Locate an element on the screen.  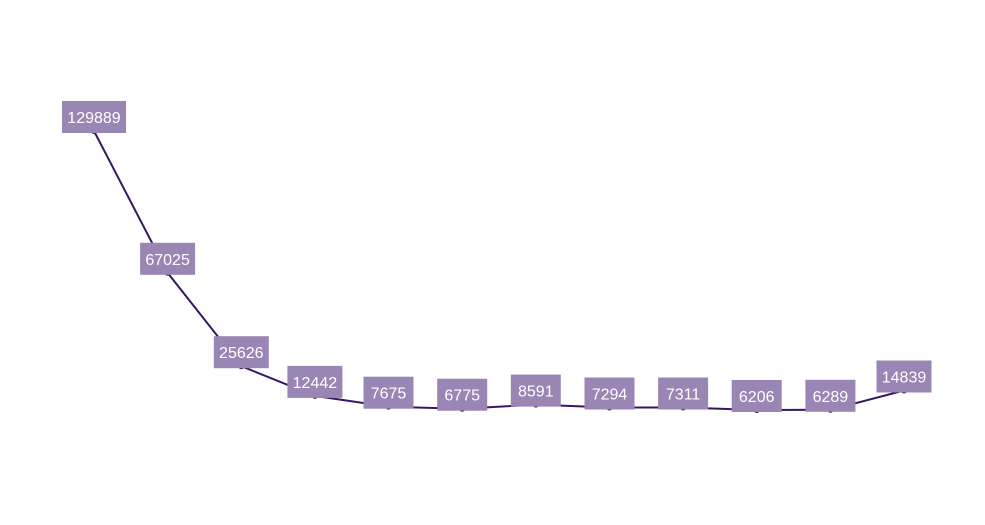
data-label-text: 7675 is located at coordinates (389, 394).